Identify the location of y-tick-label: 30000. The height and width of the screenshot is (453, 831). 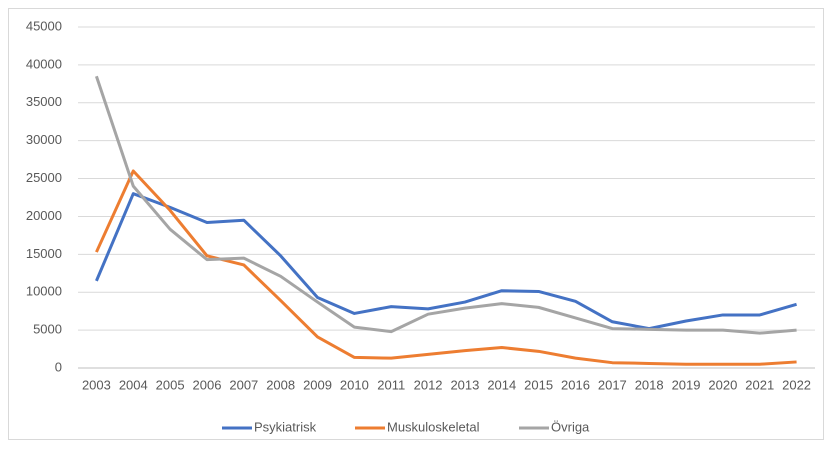
(44, 139).